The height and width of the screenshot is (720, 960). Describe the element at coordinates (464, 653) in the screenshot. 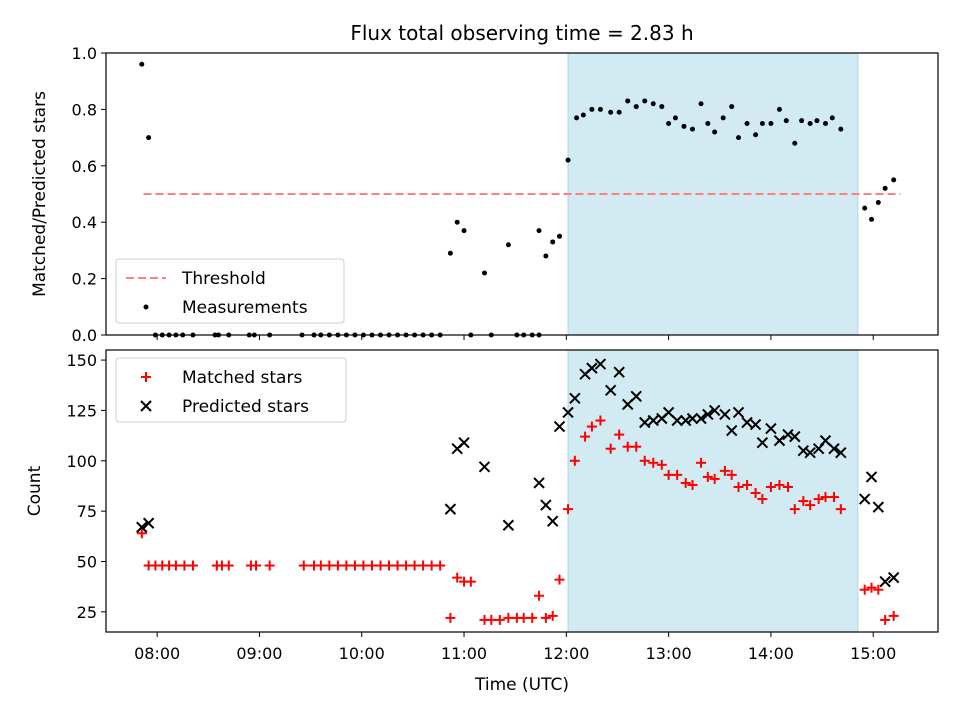

I see `x-tick-label: 11:00` at that location.